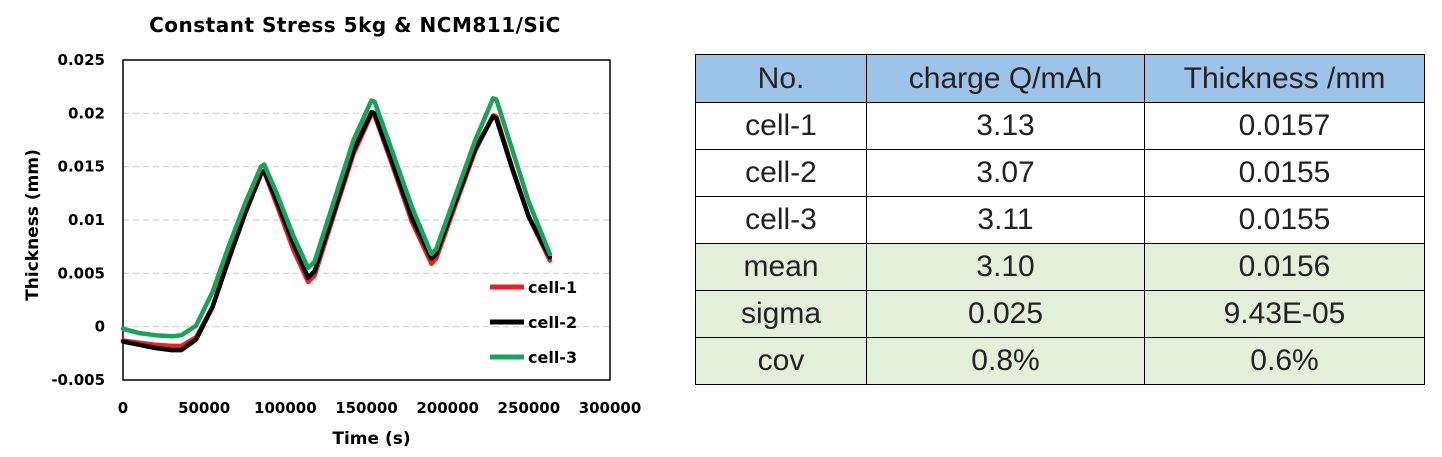 This screenshot has height=457, width=1442. What do you see at coordinates (1005, 220) in the screenshot?
I see `cell-charge: 3.11` at bounding box center [1005, 220].